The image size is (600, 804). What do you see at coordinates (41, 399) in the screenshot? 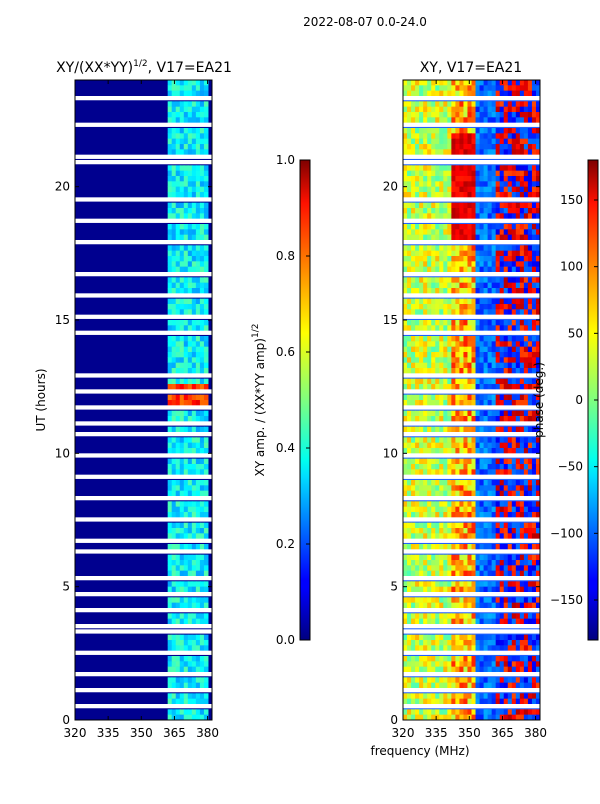
I see `amplitude-ylabel: UT (hours)` at bounding box center [41, 399].